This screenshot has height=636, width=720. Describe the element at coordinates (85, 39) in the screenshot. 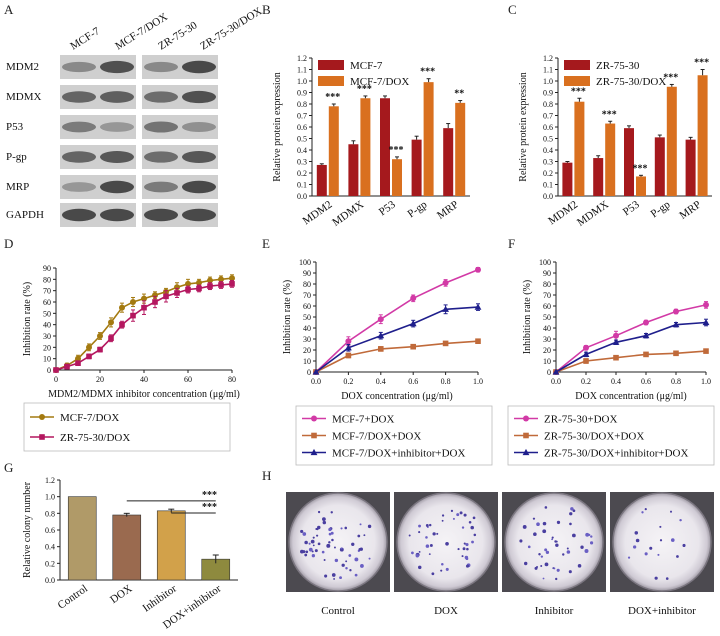

I see `lane-label: MCF-7` at that location.